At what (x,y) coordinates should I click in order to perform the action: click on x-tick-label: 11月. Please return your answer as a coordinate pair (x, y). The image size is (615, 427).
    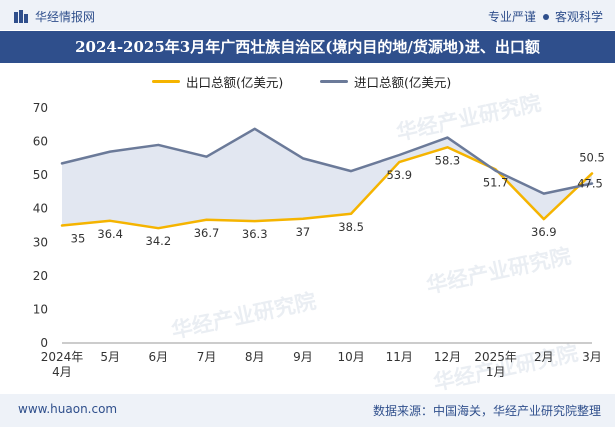
    Looking at the image, I should click on (399, 357).